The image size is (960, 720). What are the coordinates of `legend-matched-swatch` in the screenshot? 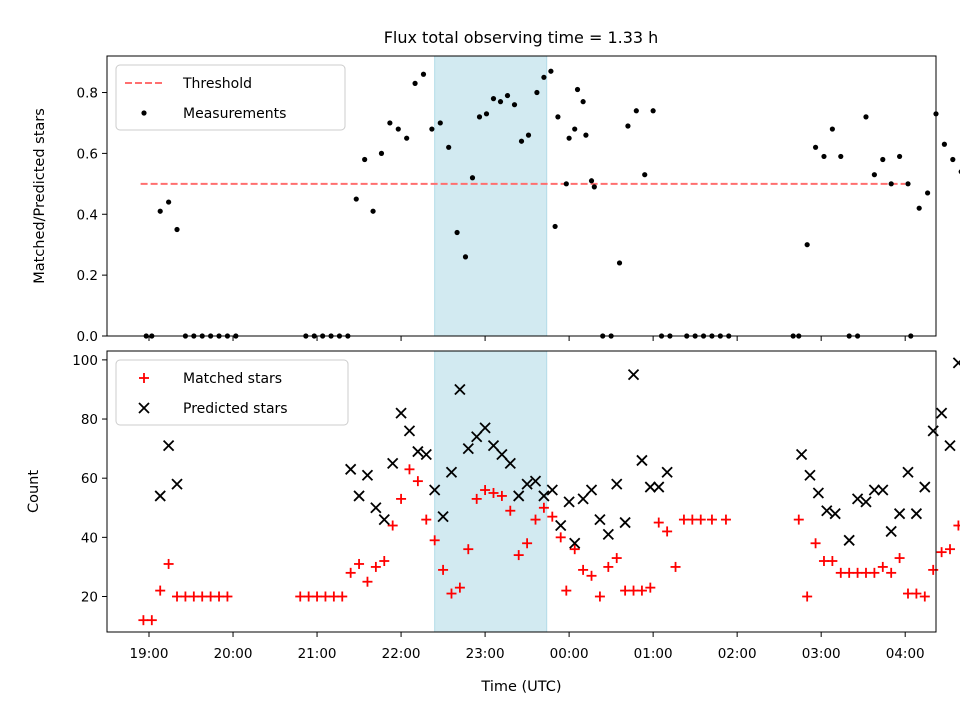 It's located at (144, 378).